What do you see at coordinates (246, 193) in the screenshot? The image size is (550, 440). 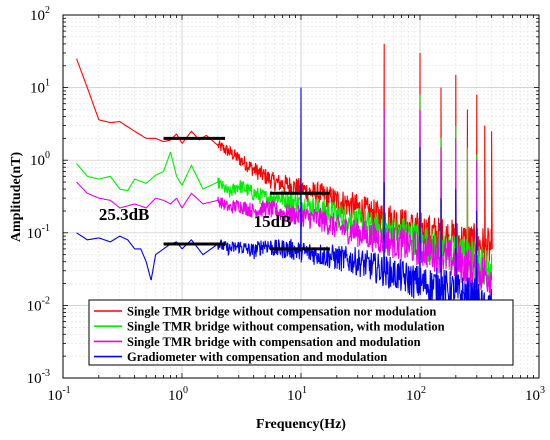 I see `reference-lines` at bounding box center [246, 193].